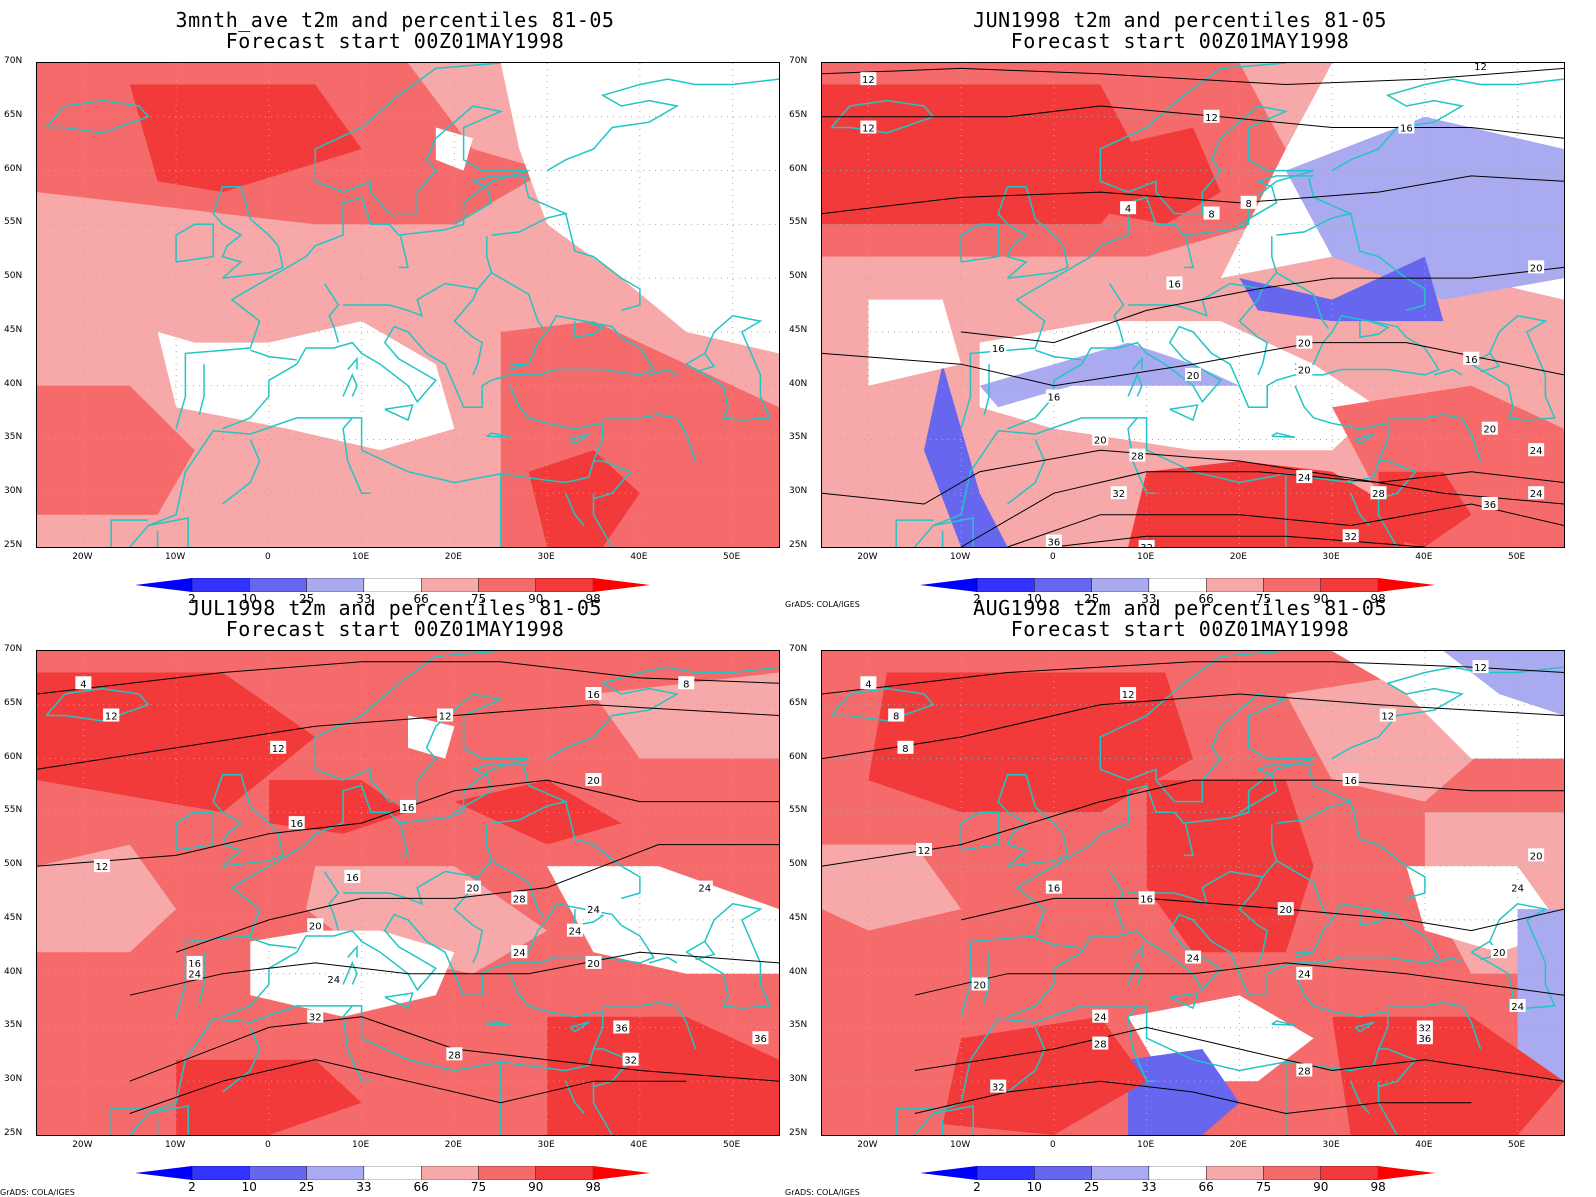 This screenshot has height=1197, width=1596. I want to click on colorbar, so click(392, 585).